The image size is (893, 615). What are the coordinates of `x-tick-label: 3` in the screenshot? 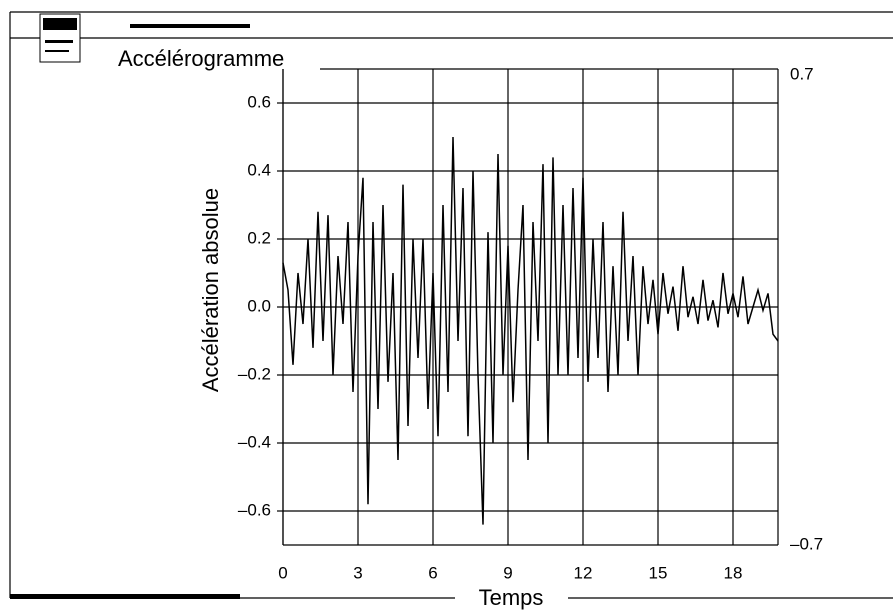 It's located at (357, 572).